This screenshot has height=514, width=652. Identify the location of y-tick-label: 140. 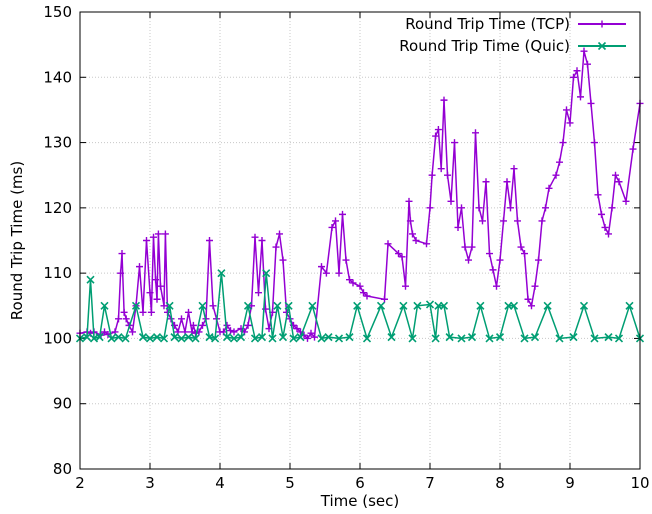
(57, 77).